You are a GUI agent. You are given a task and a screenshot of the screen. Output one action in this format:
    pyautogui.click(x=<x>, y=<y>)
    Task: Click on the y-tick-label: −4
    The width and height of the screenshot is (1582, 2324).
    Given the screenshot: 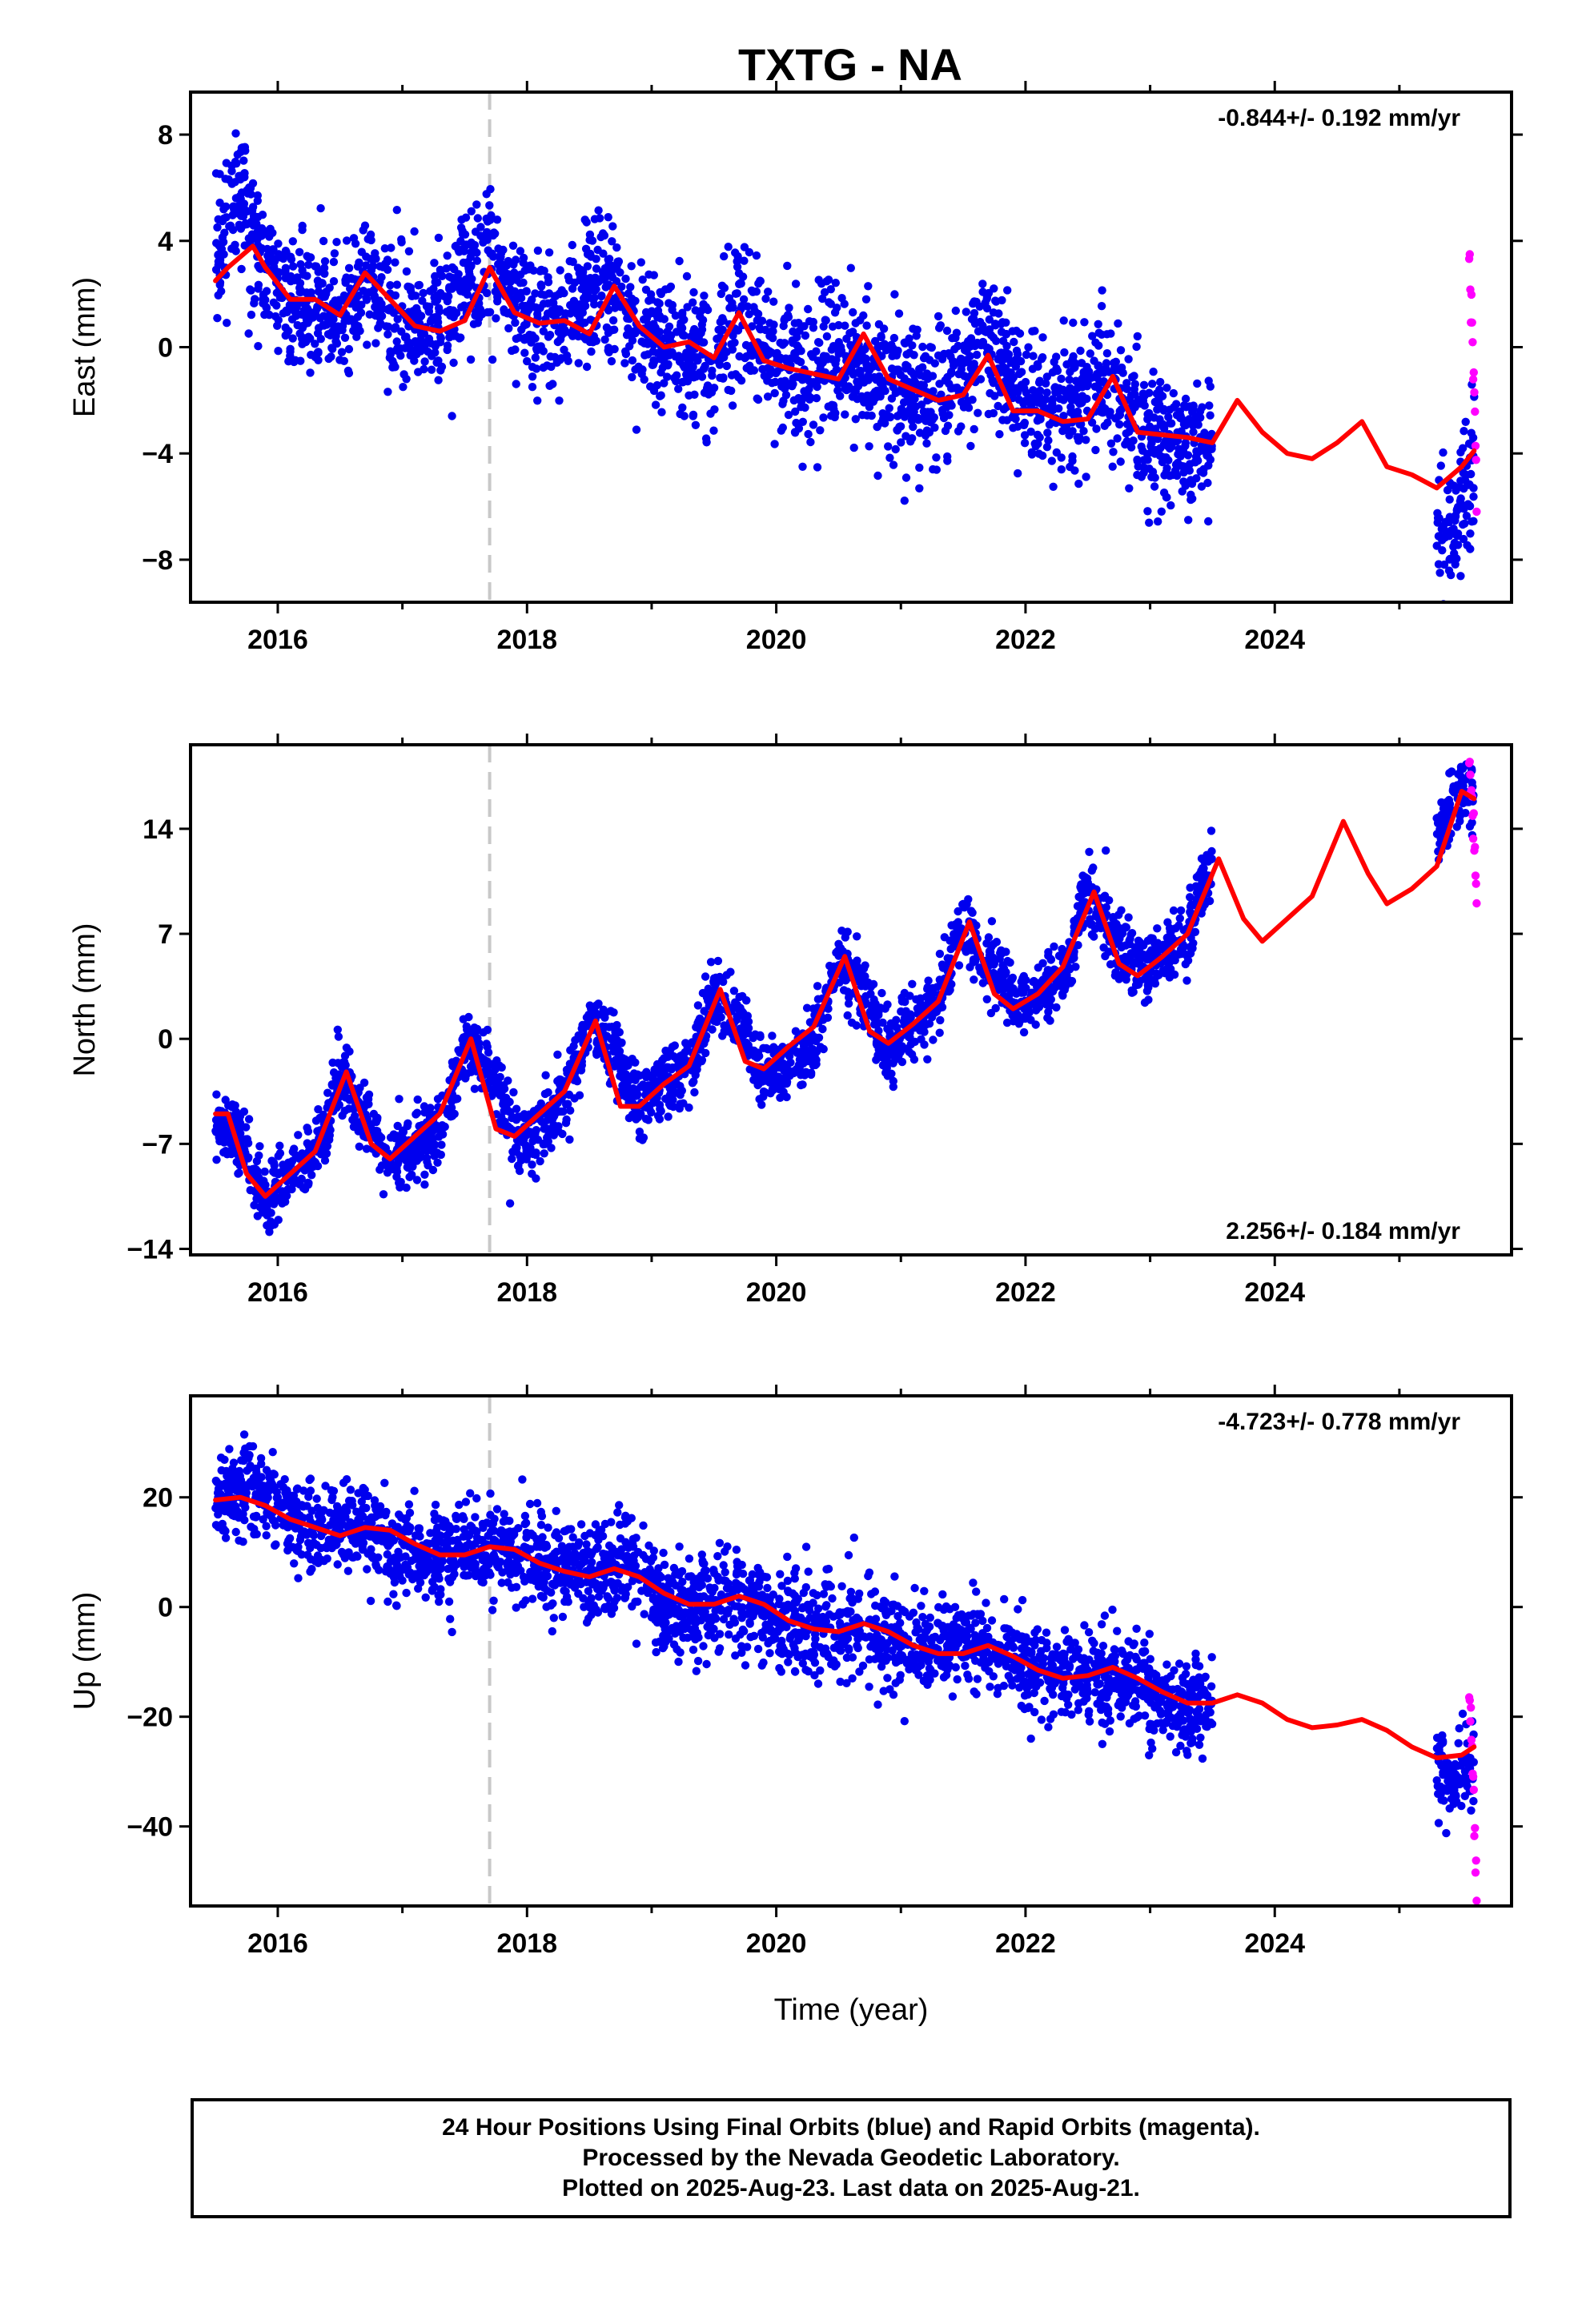 What is the action you would take?
    pyautogui.click(x=157, y=454)
    